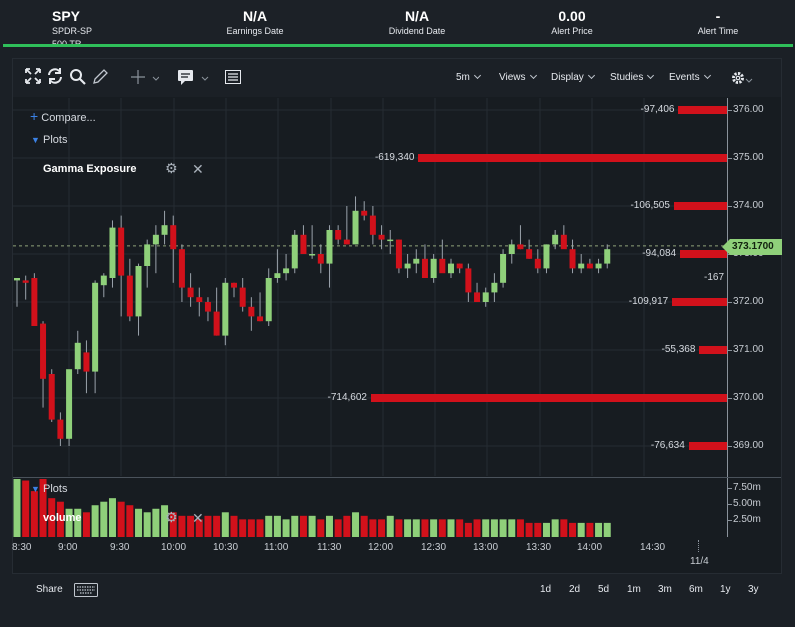  What do you see at coordinates (575, 589) in the screenshot?
I see `range-button-2d: 2d` at bounding box center [575, 589].